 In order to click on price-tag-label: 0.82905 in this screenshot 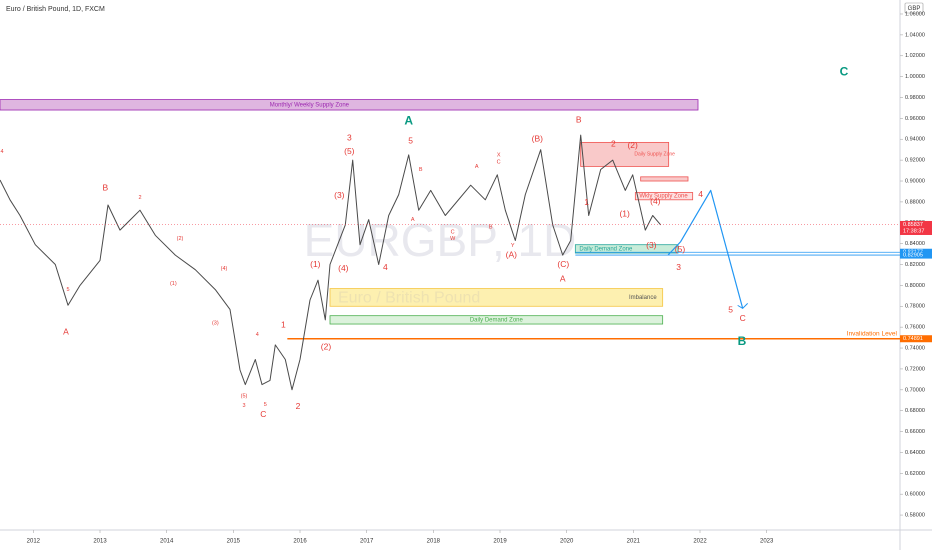, I will do `click(913, 256)`.